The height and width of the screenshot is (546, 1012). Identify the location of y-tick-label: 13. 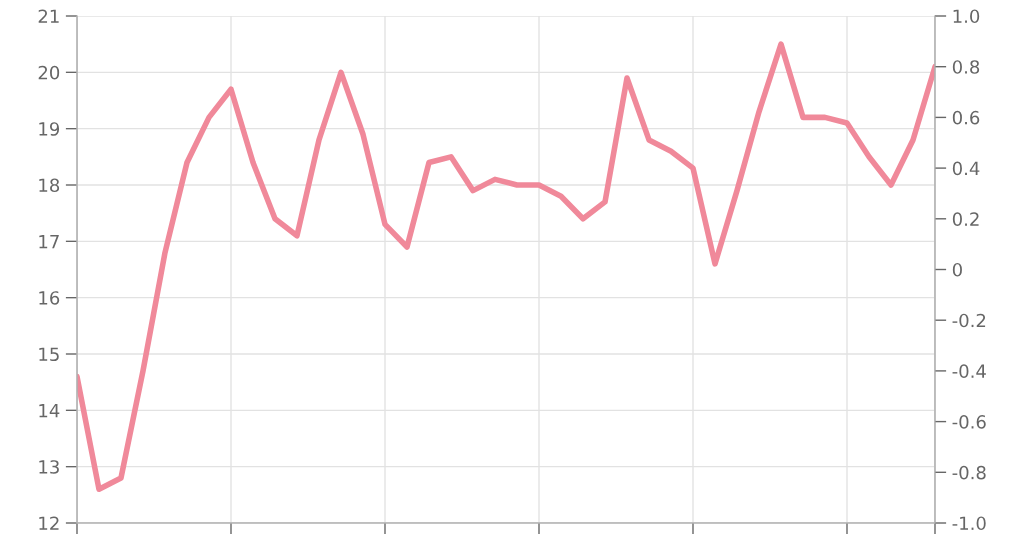
(49, 467).